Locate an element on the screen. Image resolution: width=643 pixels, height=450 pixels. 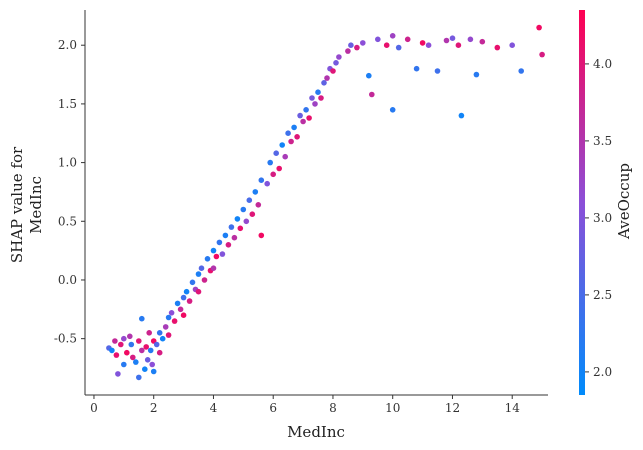
colorbar-tick-label: 3.0 is located at coordinates (602, 218).